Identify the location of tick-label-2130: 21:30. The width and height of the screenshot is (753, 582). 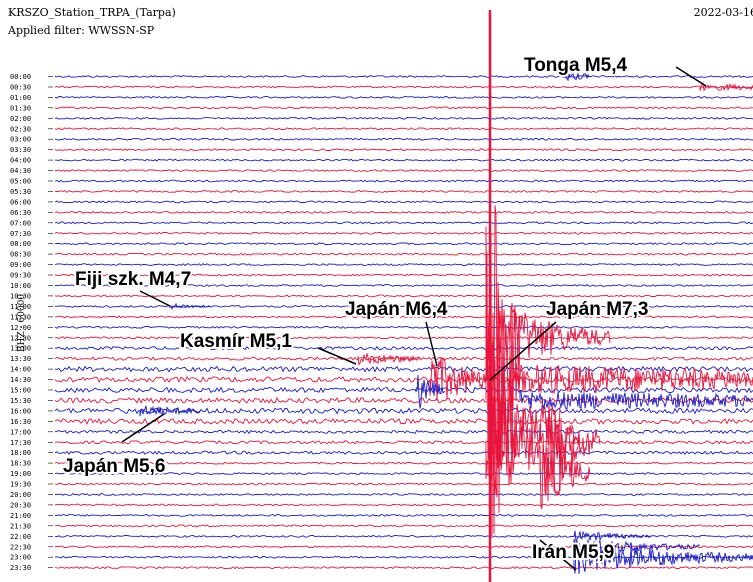
(20, 526).